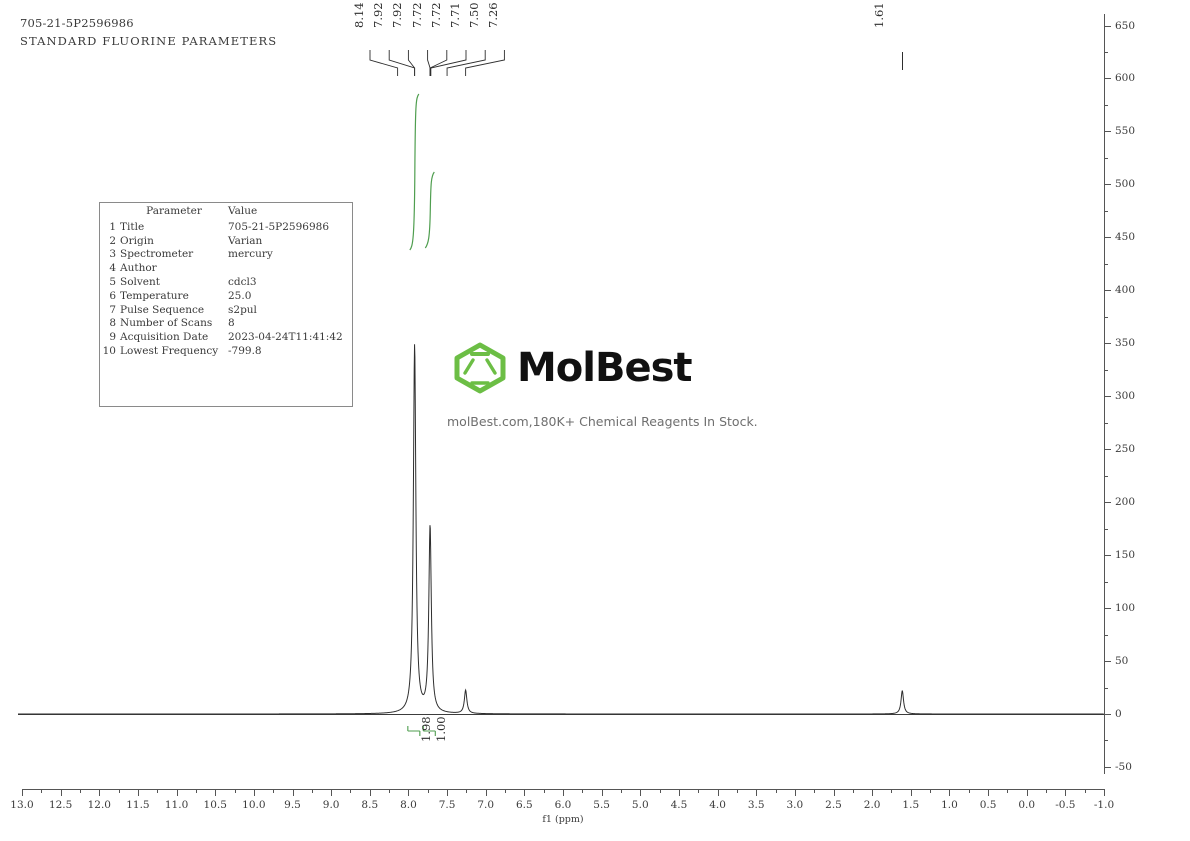 The height and width of the screenshot is (841, 1190). What do you see at coordinates (872, 805) in the screenshot?
I see `x-tick-label: 2.0` at bounding box center [872, 805].